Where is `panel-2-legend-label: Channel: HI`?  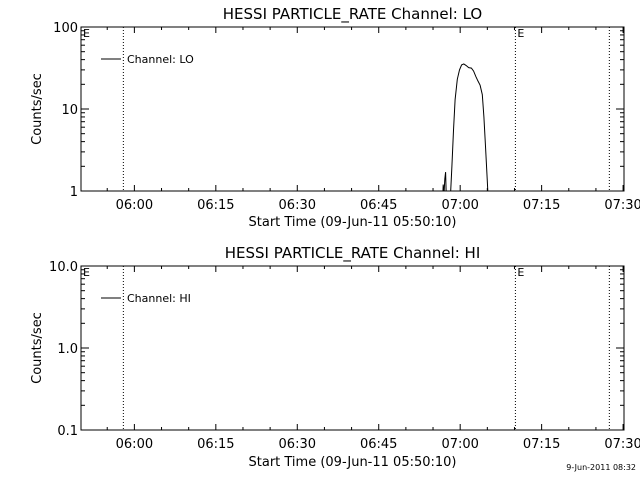
panel-2-legend-label: Channel: HI is located at coordinates (159, 298).